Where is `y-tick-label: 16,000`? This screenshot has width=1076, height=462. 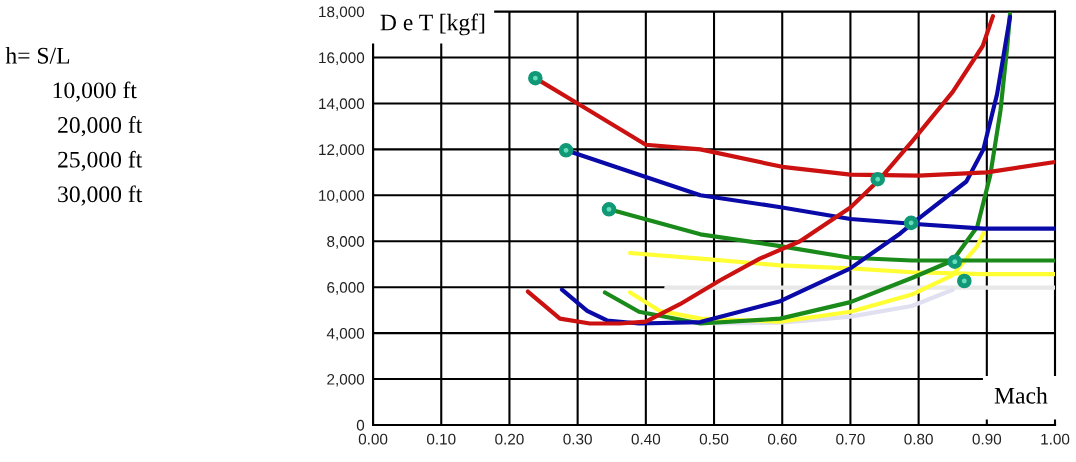 y-tick-label: 16,000 is located at coordinates (342, 58).